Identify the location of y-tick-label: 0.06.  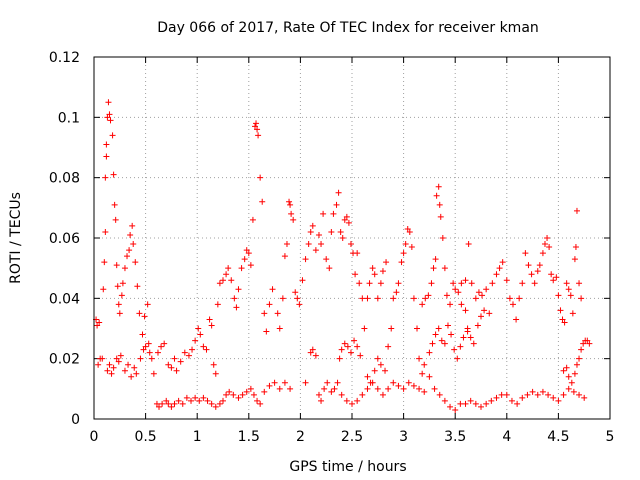
(64, 239).